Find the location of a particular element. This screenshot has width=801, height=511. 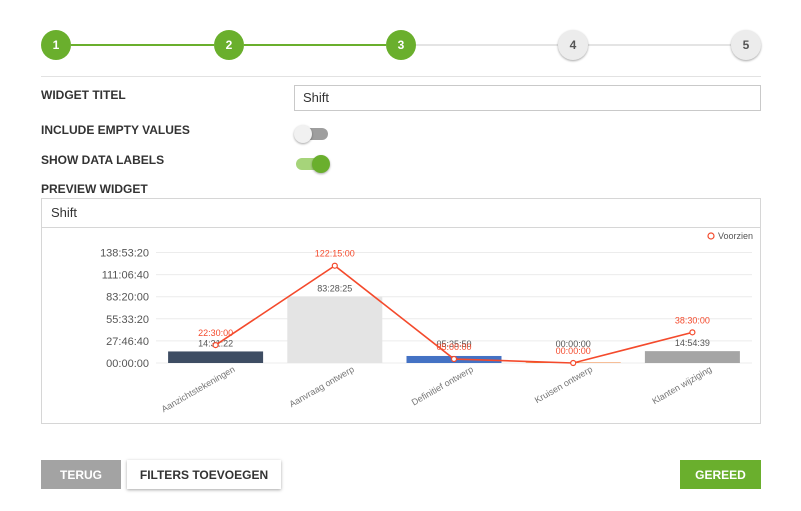

bar-value-label: 05:35:50 is located at coordinates (453, 344).